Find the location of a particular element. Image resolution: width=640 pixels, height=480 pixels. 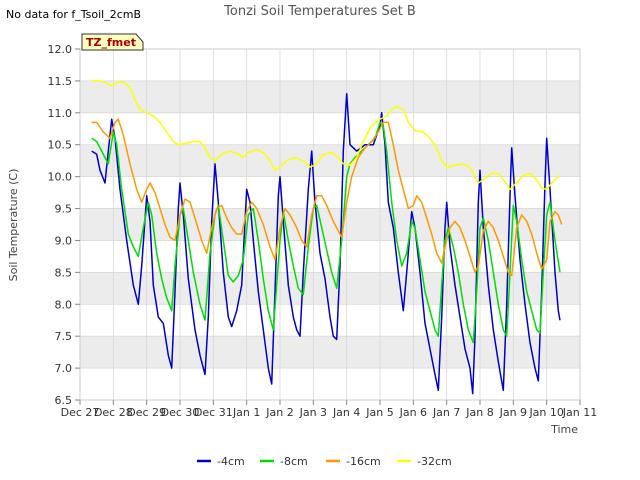

y-tick-label: 7.0 is located at coordinates (64, 368).